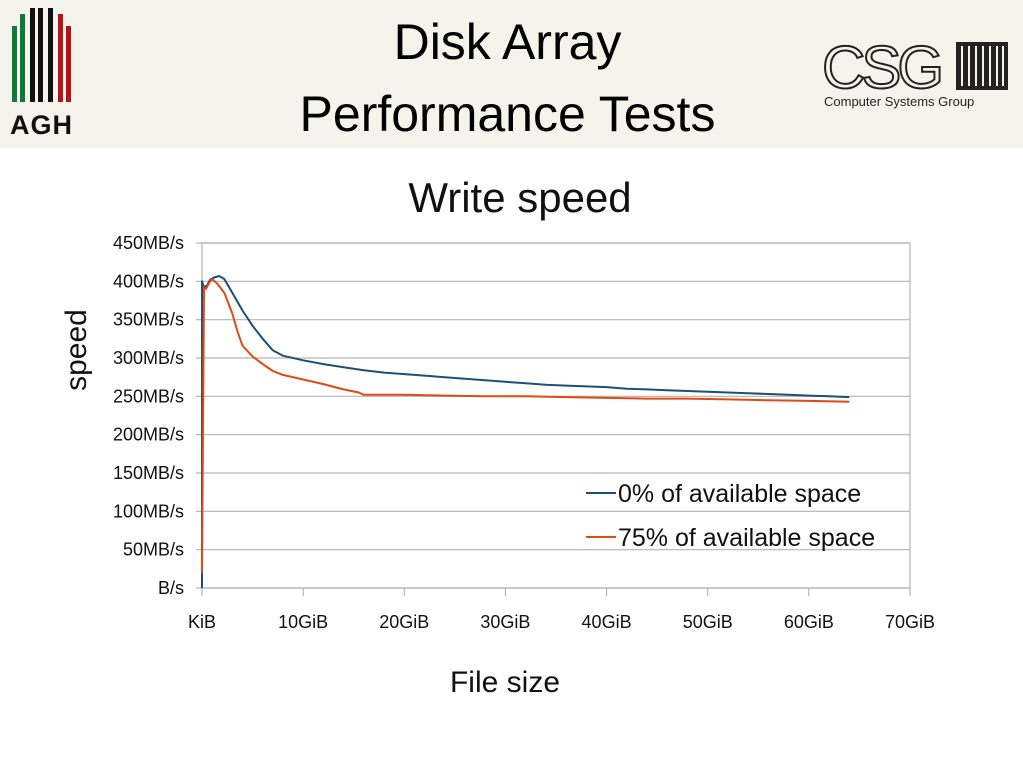 This screenshot has height=767, width=1023. Describe the element at coordinates (171, 588) in the screenshot. I see `y-tick-label: B/s` at that location.